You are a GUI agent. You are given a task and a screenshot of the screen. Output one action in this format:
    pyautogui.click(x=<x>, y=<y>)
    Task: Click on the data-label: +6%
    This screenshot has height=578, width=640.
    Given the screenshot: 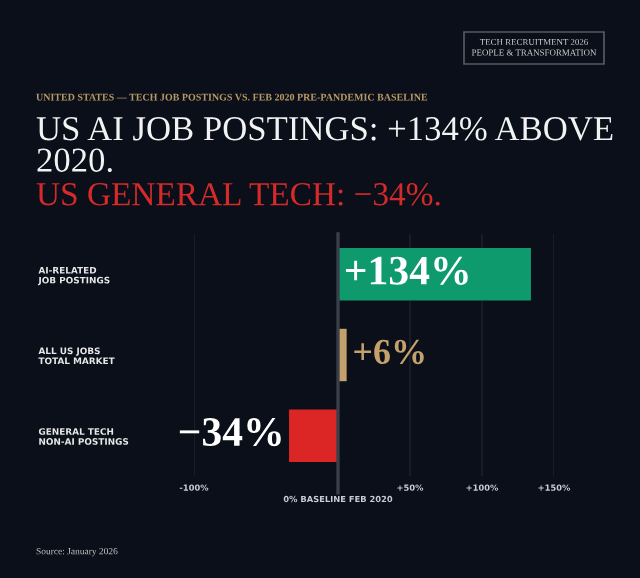 What is the action you would take?
    pyautogui.click(x=389, y=352)
    